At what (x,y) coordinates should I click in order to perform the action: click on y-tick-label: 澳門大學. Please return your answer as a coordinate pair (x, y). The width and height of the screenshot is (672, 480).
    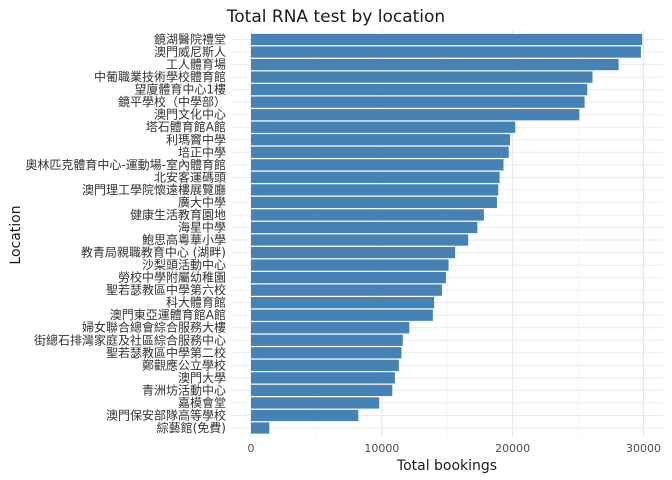
    Looking at the image, I should click on (202, 378).